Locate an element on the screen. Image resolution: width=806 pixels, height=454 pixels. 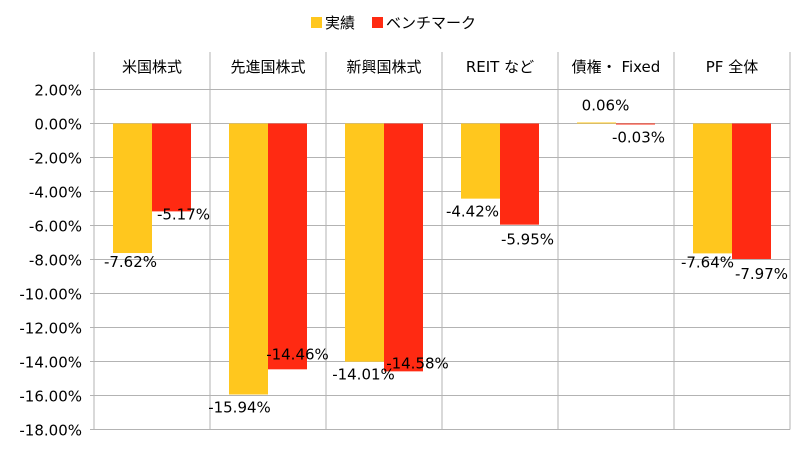
category-label: 米国株式 is located at coordinates (152, 67).